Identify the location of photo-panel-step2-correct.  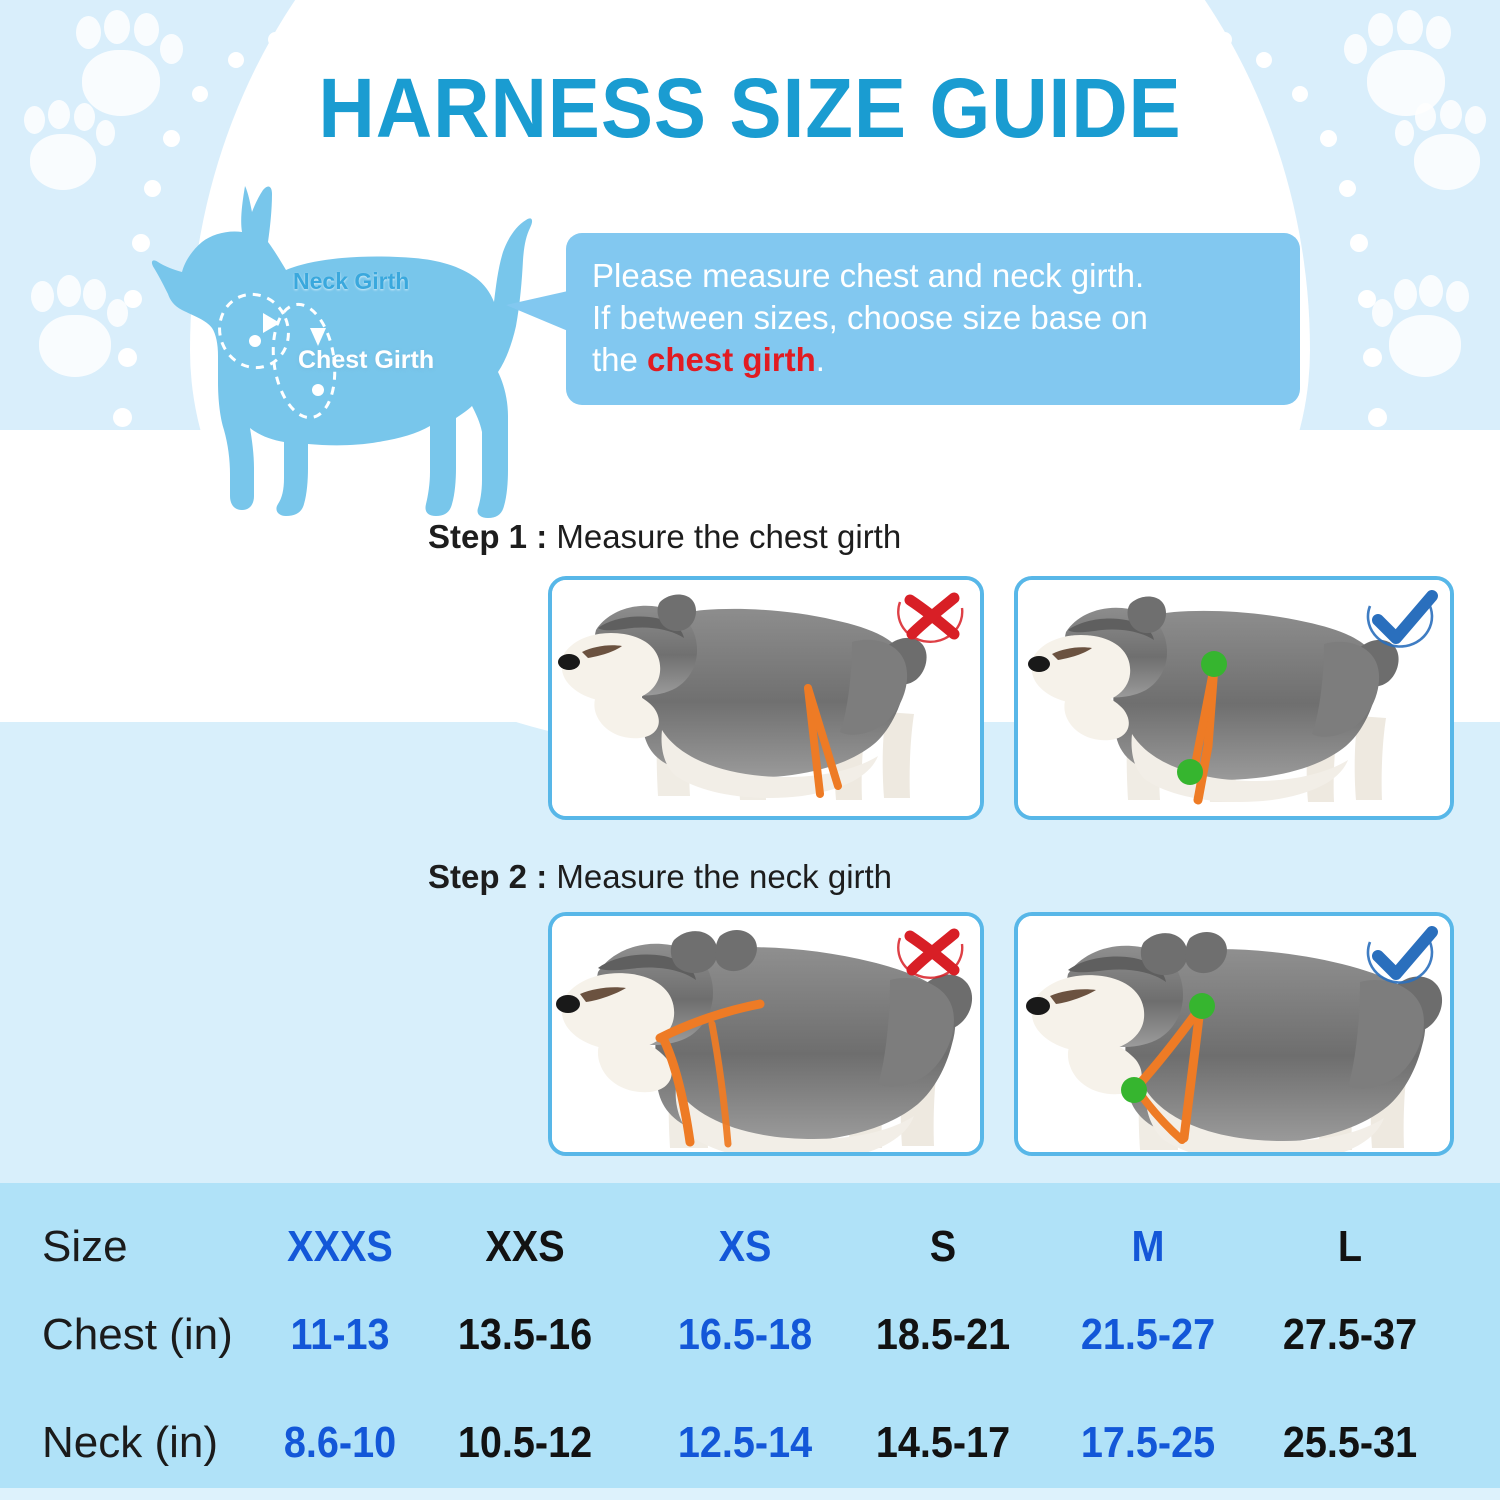
(1234, 1034).